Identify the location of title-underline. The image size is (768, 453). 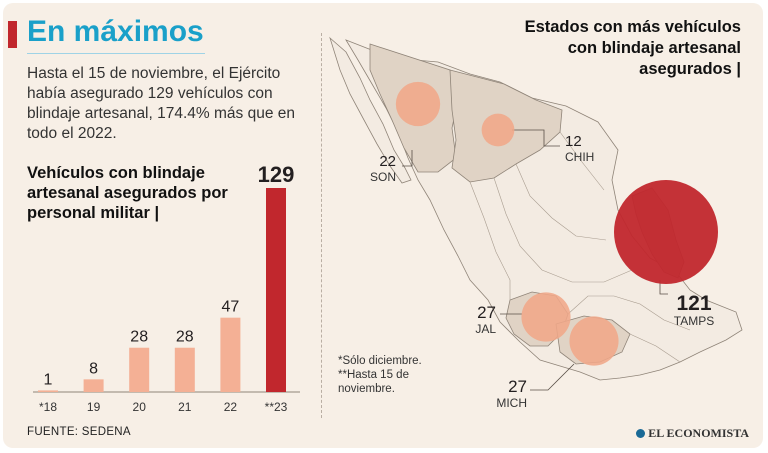
(116, 53).